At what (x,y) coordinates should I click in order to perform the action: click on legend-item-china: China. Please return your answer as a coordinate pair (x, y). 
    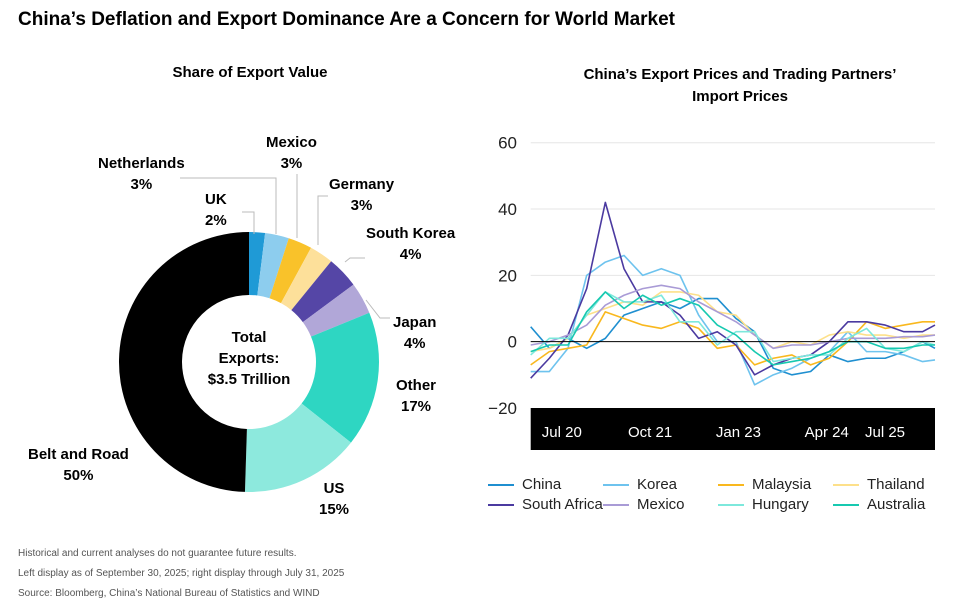
    Looking at the image, I should click on (545, 484).